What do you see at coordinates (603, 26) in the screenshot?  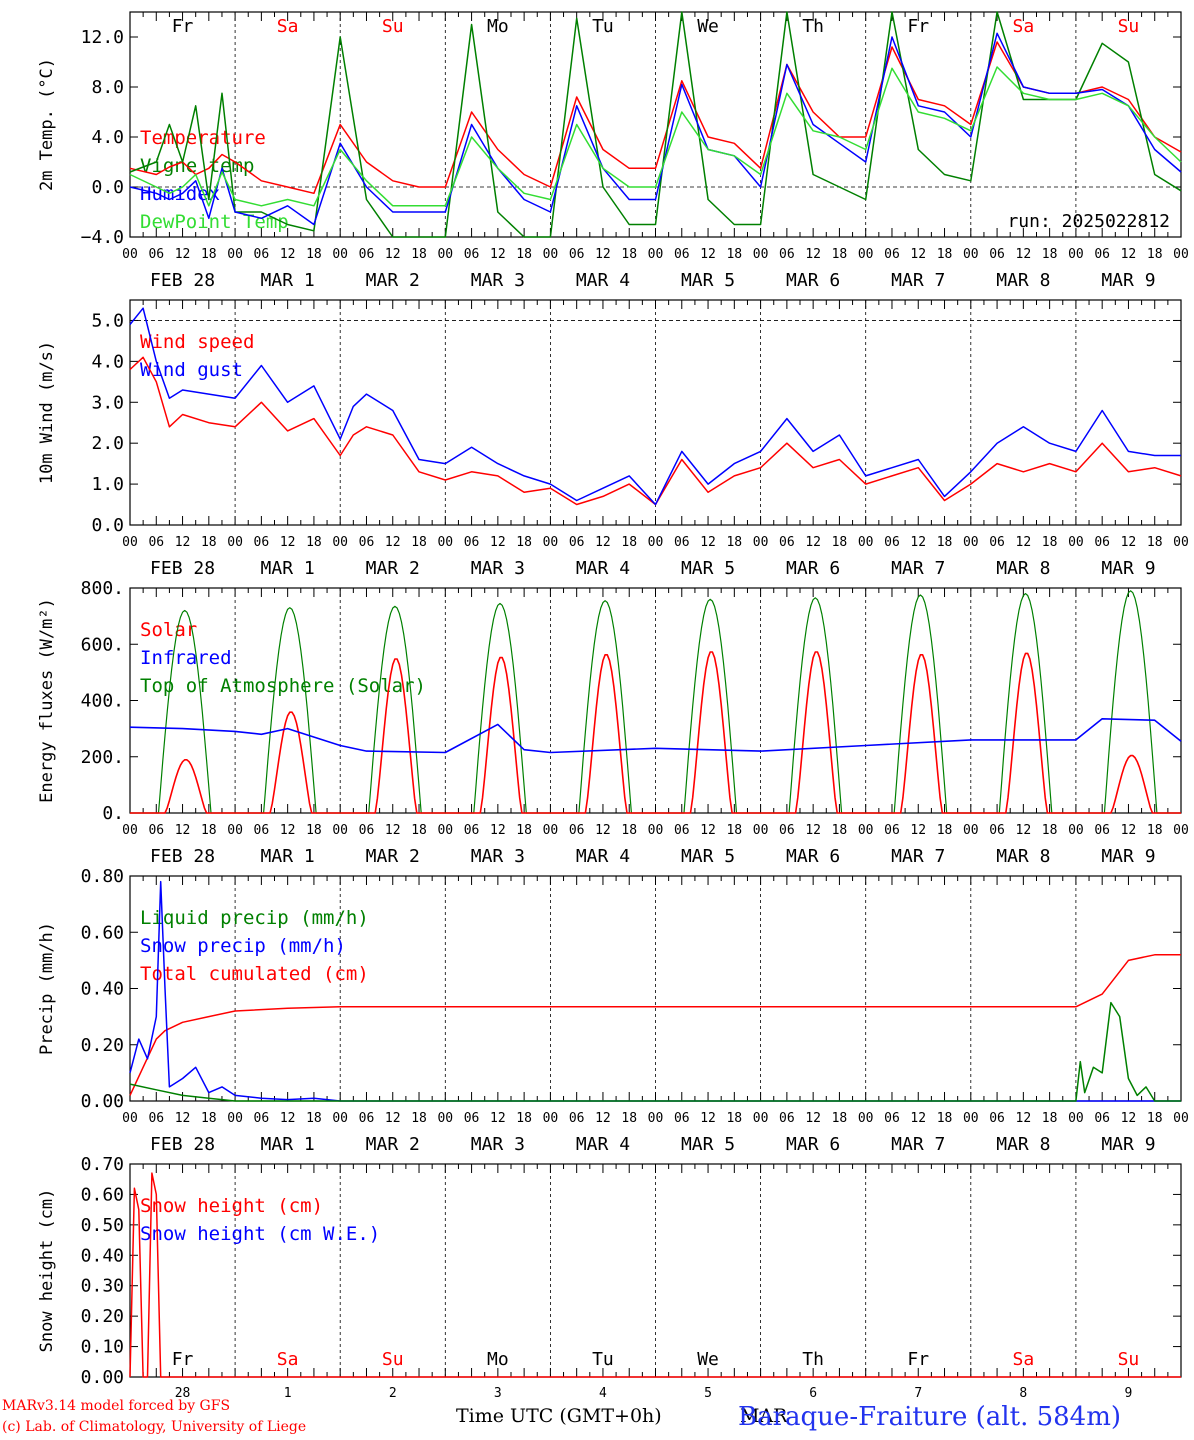 I see `day-of-week-label: Tu` at bounding box center [603, 26].